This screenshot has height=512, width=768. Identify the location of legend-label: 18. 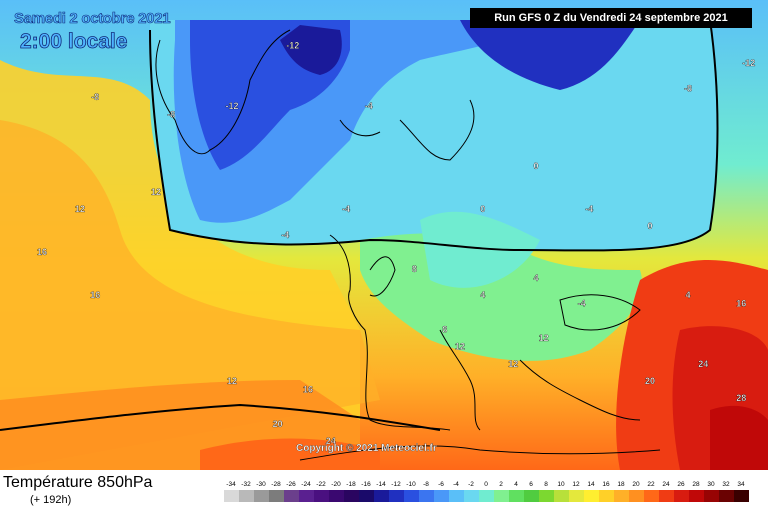
(621, 484).